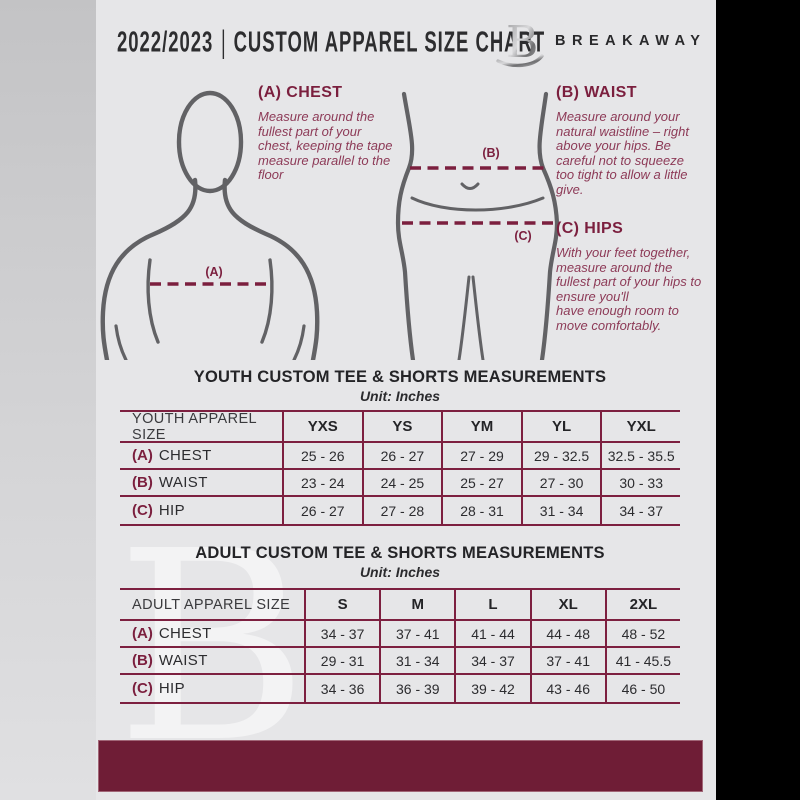  Describe the element at coordinates (201, 427) in the screenshot. I see `youth-size-col-header: YOUTH APPAREL SIZE` at that location.